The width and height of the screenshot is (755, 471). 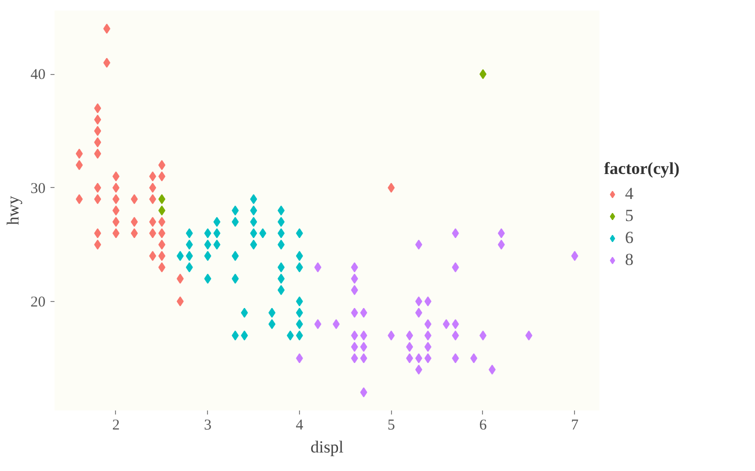 I want to click on x-tick-label: 4, so click(x=300, y=426).